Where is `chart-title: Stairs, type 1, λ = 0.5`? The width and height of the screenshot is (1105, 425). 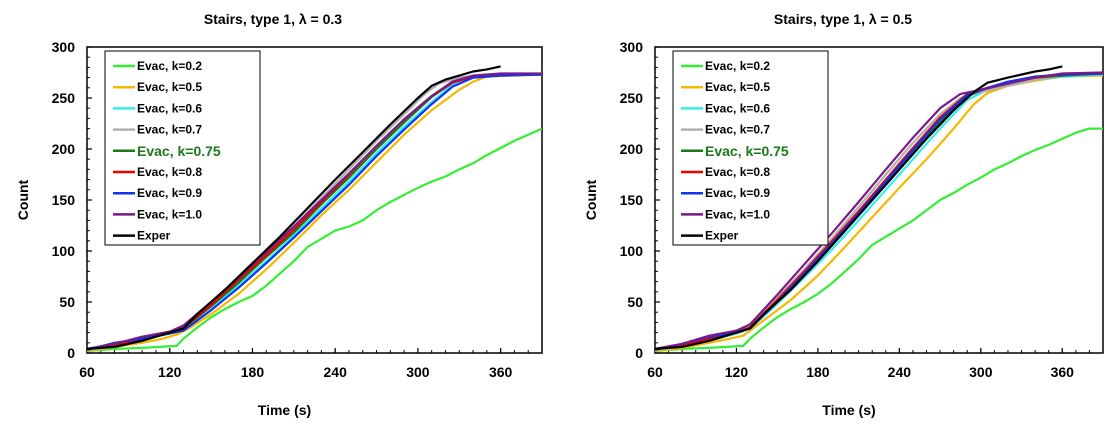
chart-title: Stairs, type 1, λ = 0.5 is located at coordinates (843, 19).